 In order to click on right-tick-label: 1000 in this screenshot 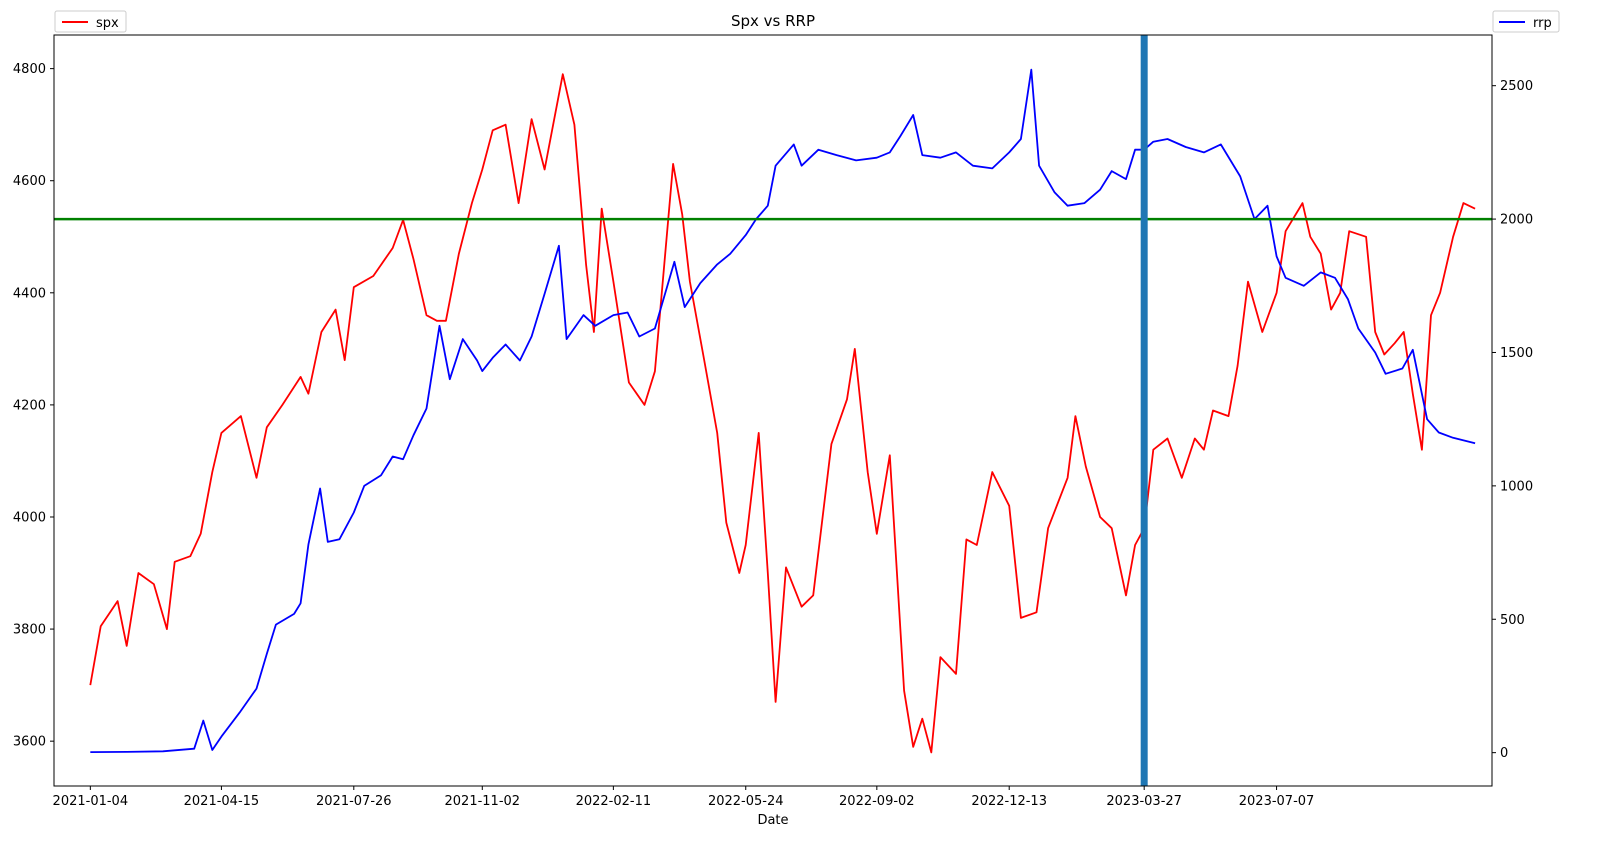, I will do `click(1516, 486)`.